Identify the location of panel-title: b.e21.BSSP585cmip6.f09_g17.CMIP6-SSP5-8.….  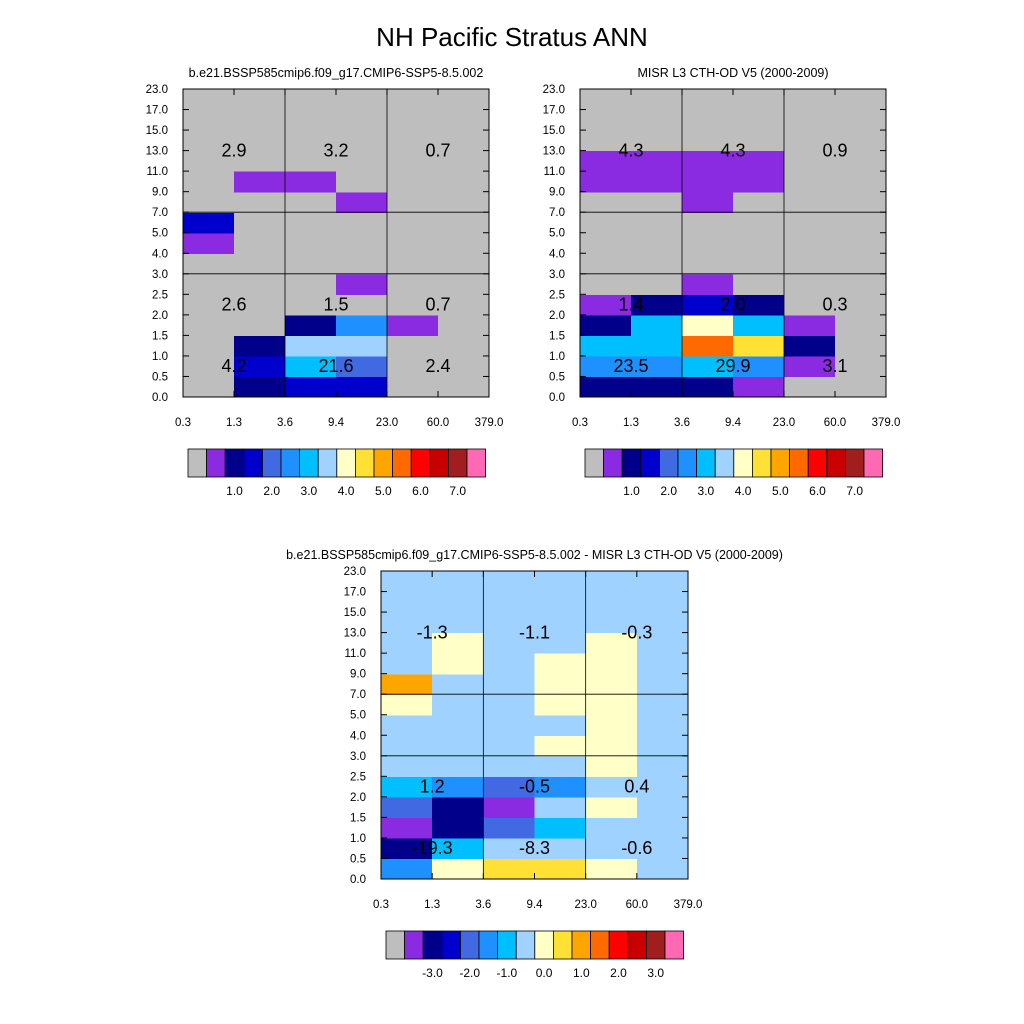
(534, 555).